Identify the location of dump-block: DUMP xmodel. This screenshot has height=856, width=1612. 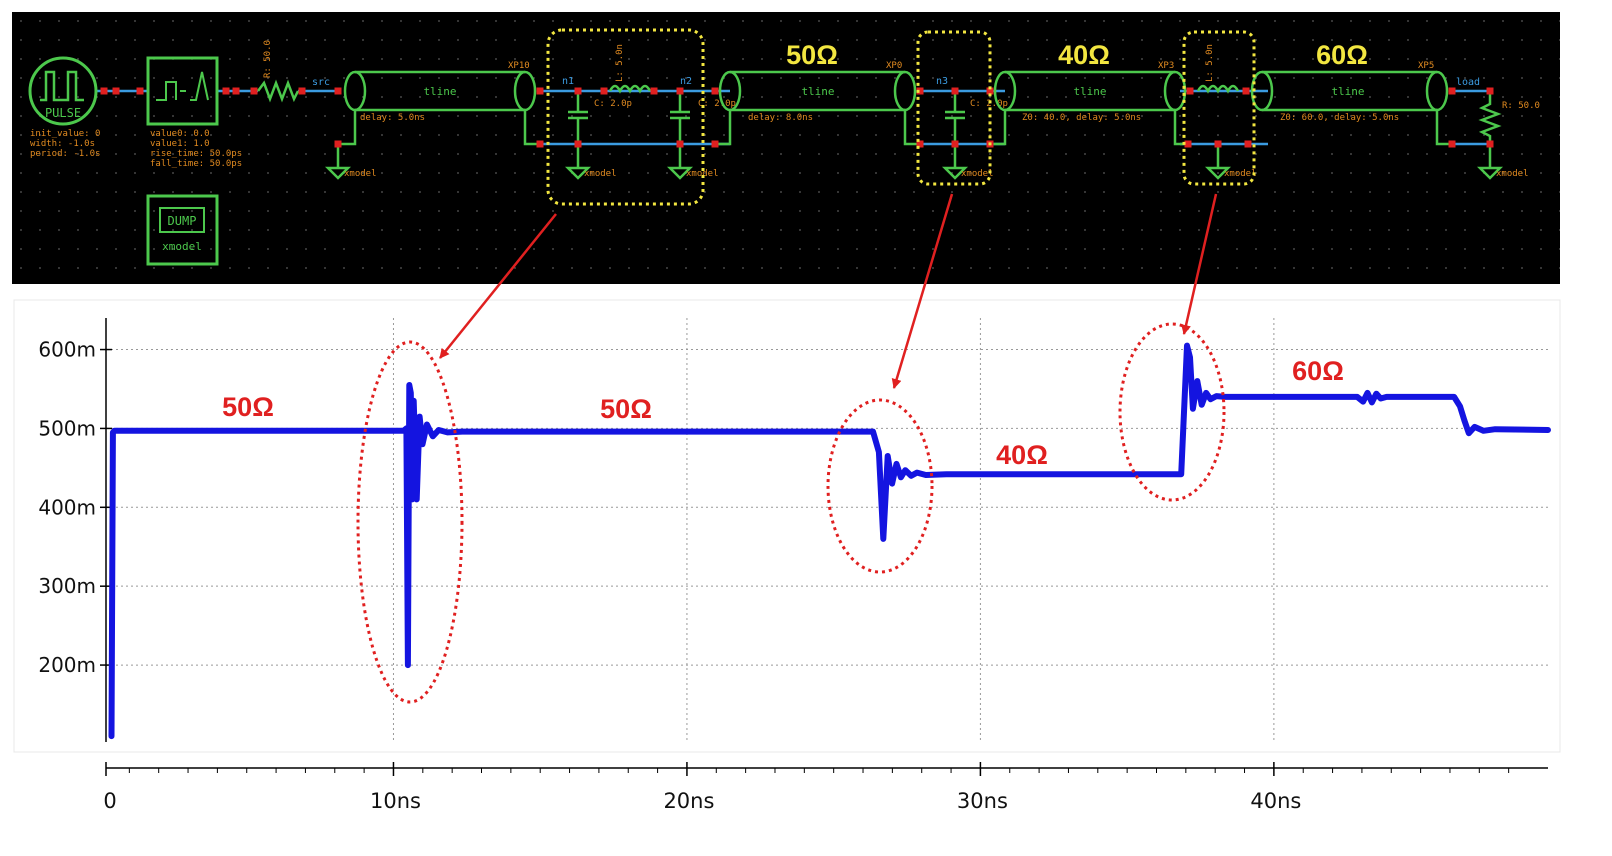
(182, 230).